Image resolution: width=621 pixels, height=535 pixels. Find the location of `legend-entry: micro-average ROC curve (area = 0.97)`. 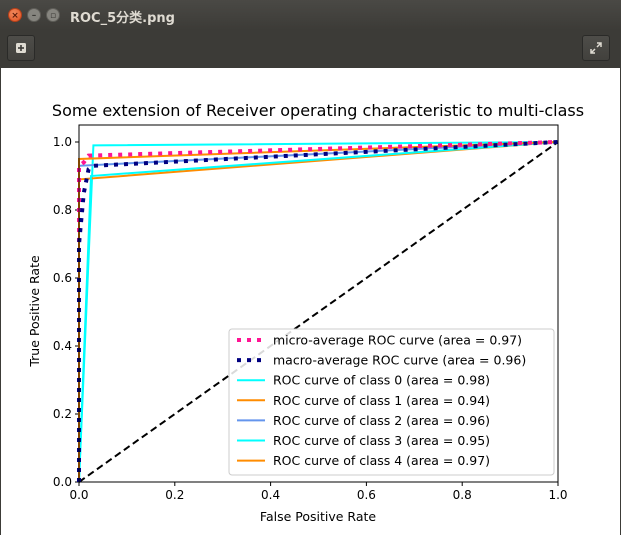

legend-entry: micro-average ROC curve (area = 0.97) is located at coordinates (397, 340).